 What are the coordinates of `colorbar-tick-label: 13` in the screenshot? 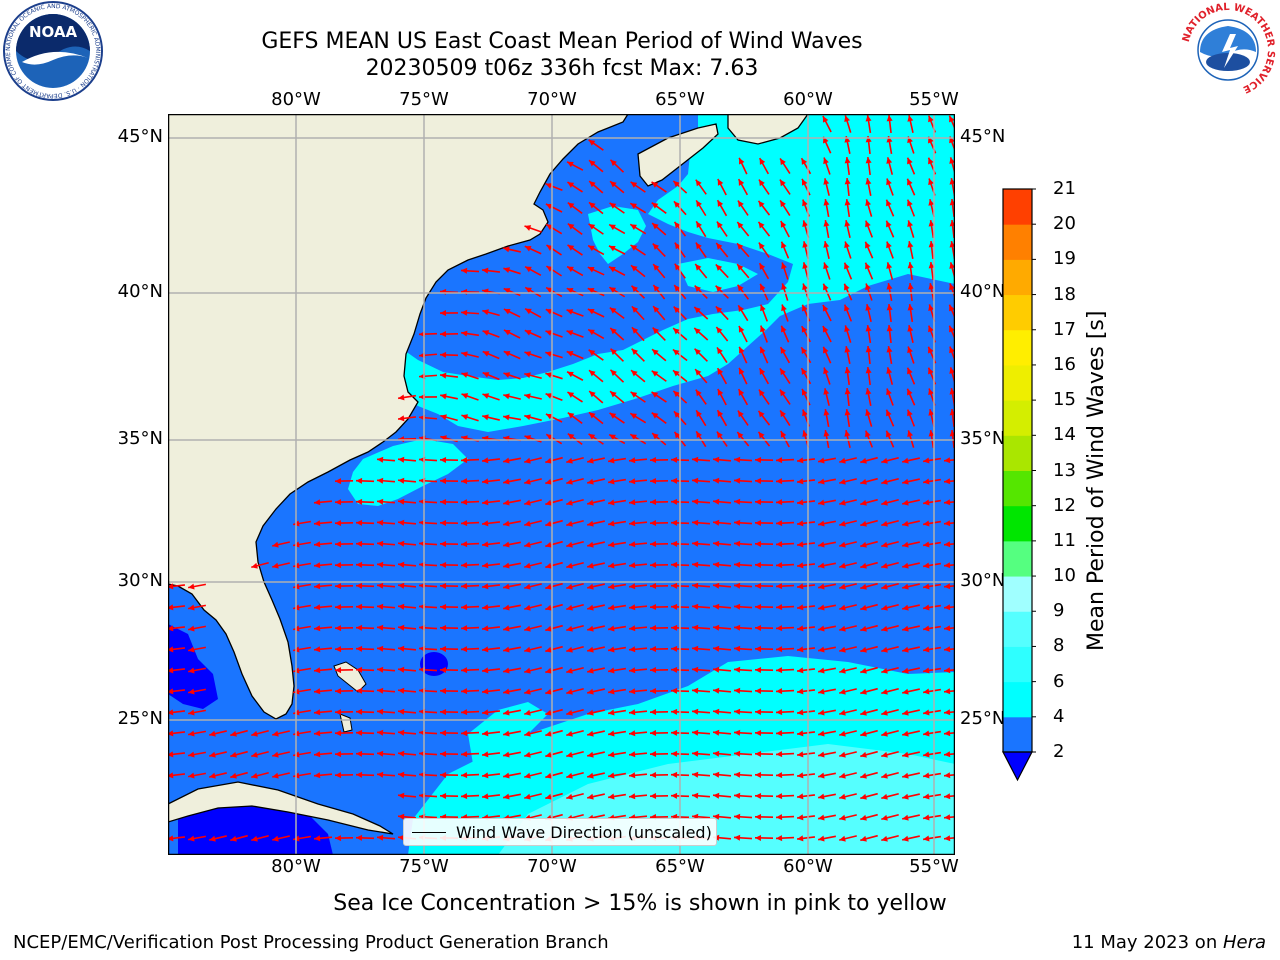 It's located at (1064, 470).